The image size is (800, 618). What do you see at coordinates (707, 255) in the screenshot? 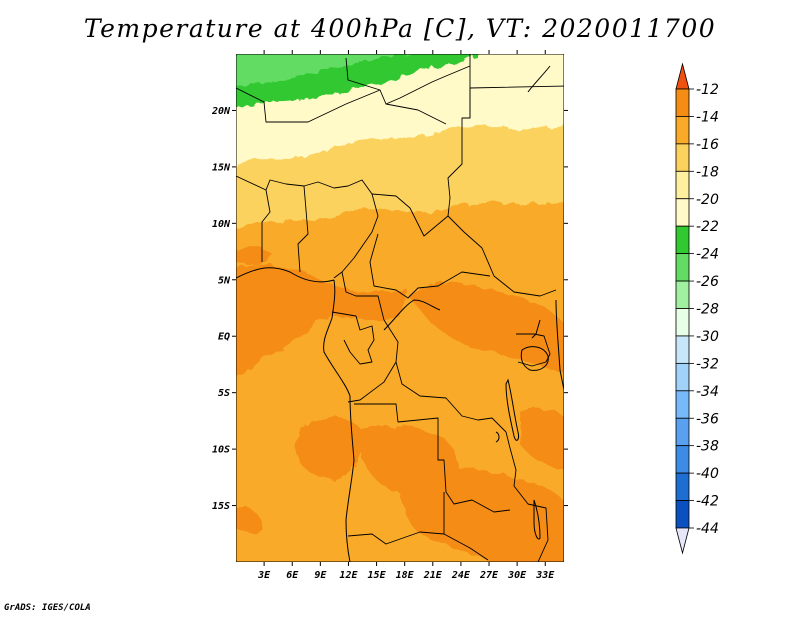
I see `colorbar-label: -24` at bounding box center [707, 255].